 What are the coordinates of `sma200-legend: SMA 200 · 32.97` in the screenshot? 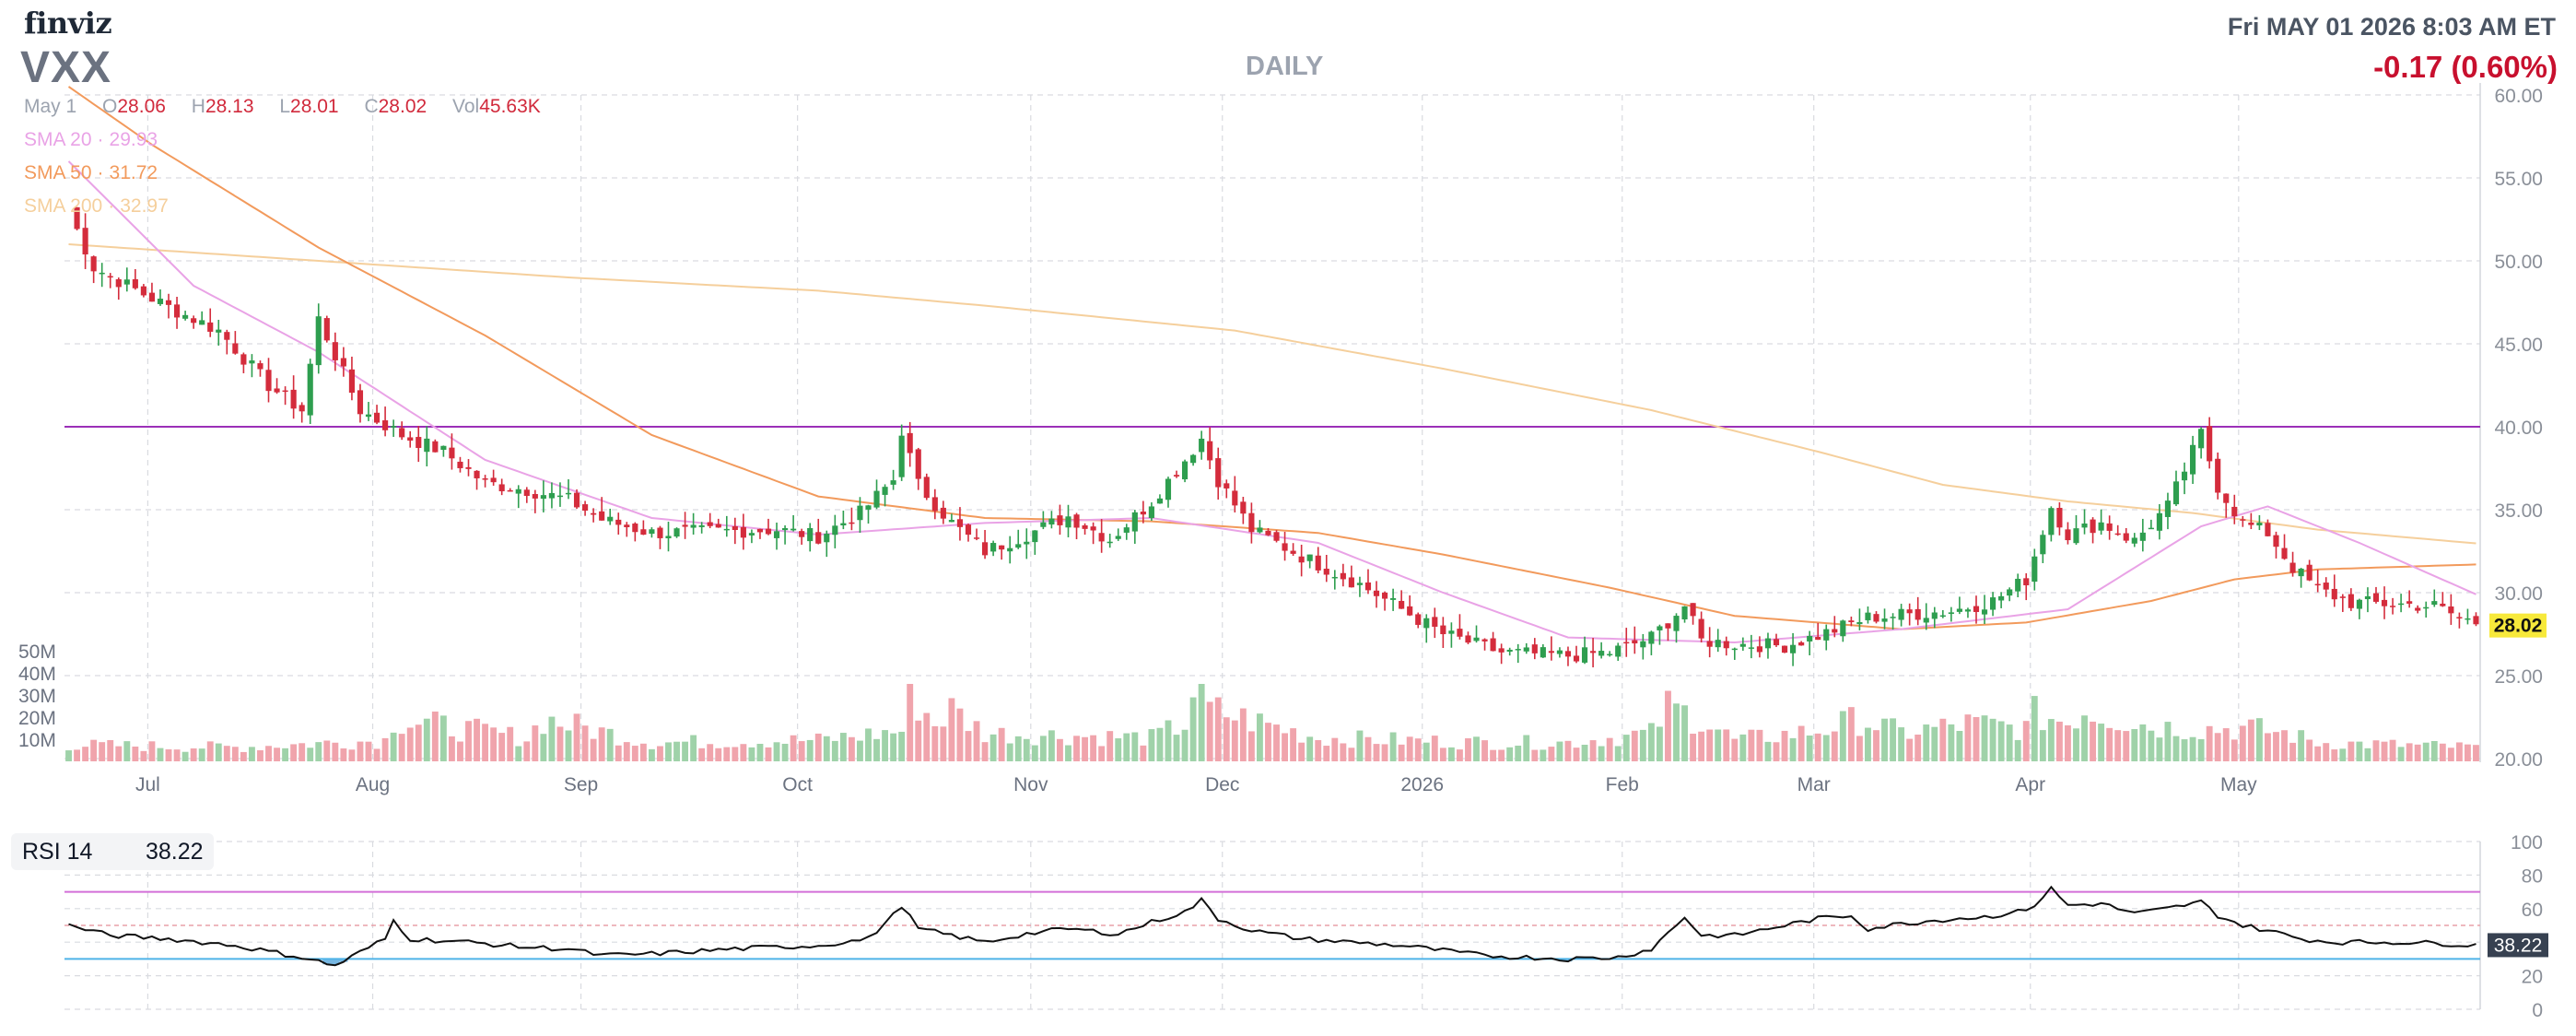 It's located at (96, 206).